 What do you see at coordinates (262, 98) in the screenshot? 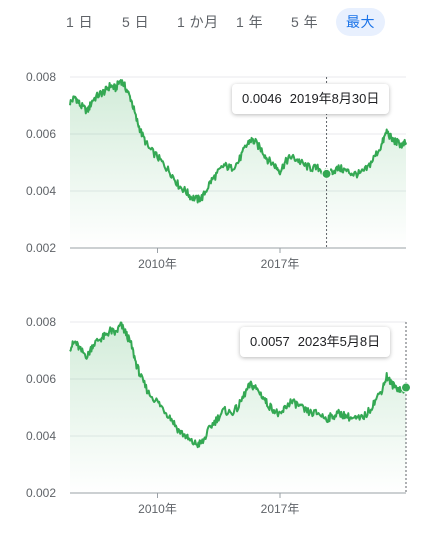
I see `tooltip-value: 0.0046` at bounding box center [262, 98].